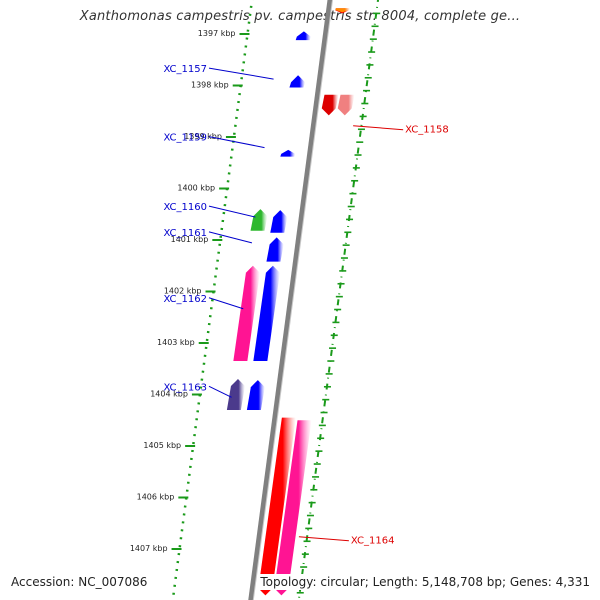  Describe the element at coordinates (346, 105) in the screenshot. I see `gene-feature-XC_1158b` at that location.